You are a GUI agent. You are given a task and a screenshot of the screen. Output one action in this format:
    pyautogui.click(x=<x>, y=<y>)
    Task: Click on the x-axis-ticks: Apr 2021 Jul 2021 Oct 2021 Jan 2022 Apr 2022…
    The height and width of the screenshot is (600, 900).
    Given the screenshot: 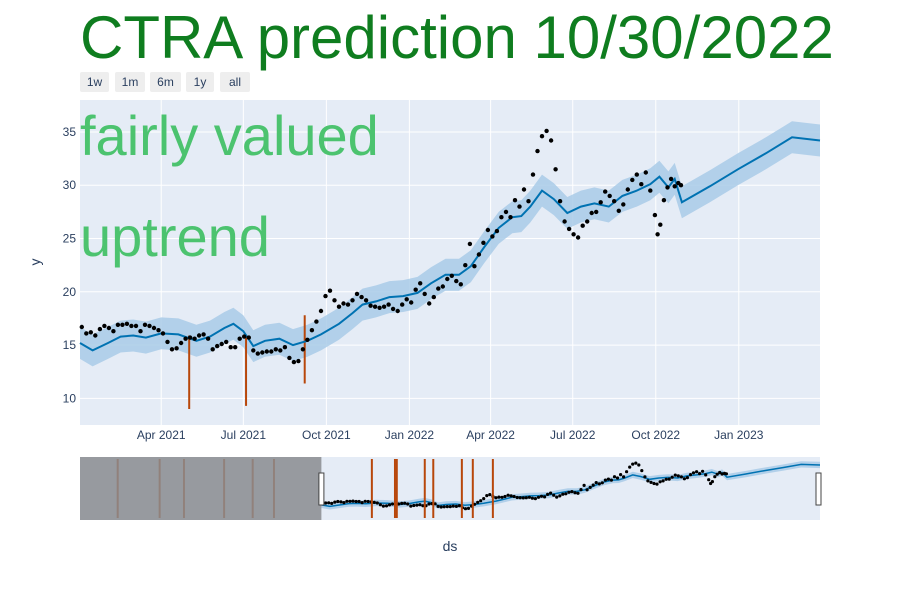 What is the action you would take?
    pyautogui.click(x=450, y=435)
    